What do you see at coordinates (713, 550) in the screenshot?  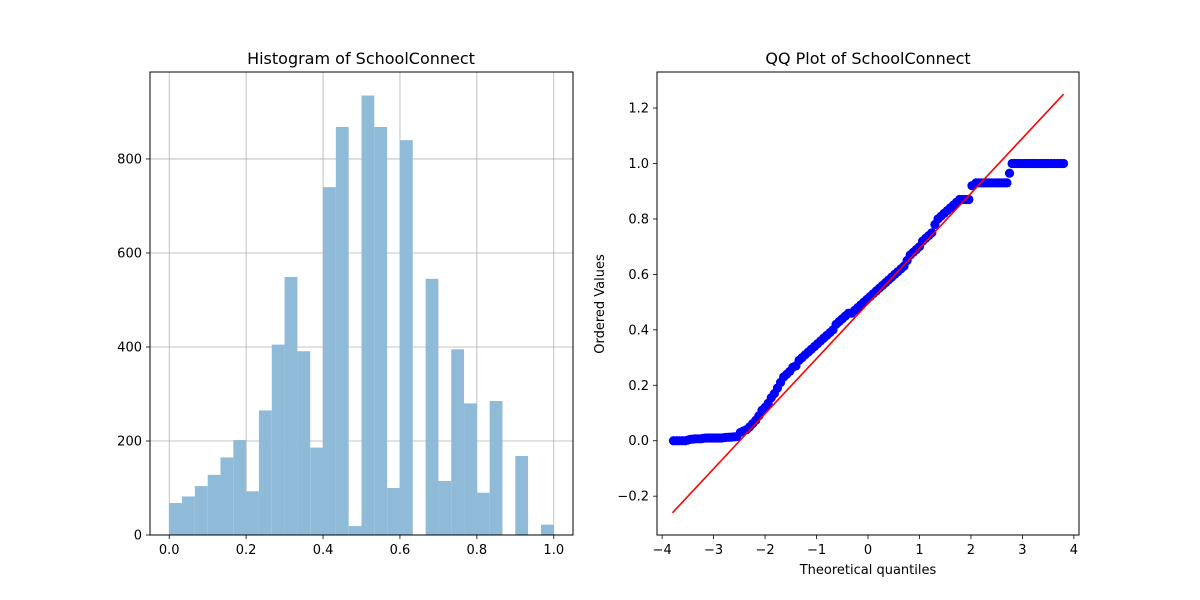 I see `qq-x-tick-label: −3` at bounding box center [713, 550].